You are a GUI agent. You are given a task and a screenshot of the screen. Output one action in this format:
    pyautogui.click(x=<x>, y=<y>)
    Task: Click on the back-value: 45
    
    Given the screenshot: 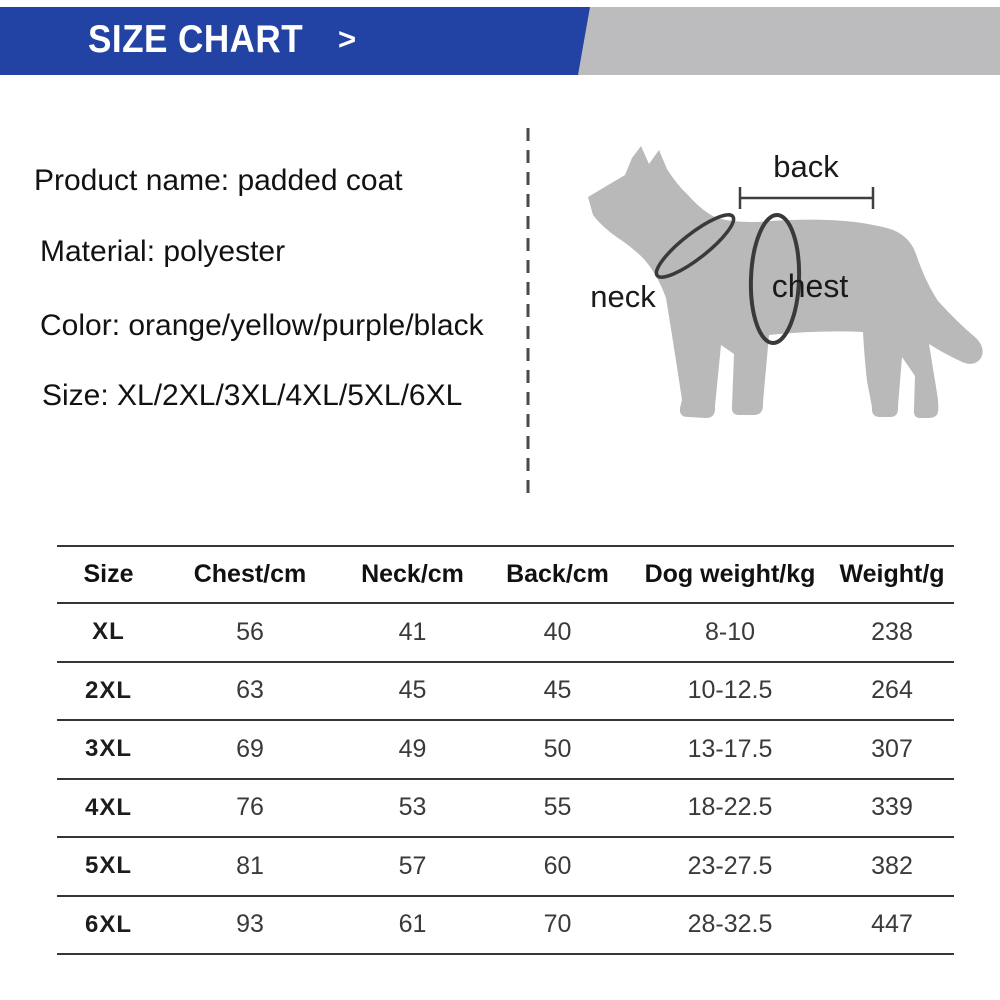 What is the action you would take?
    pyautogui.click(x=557, y=690)
    